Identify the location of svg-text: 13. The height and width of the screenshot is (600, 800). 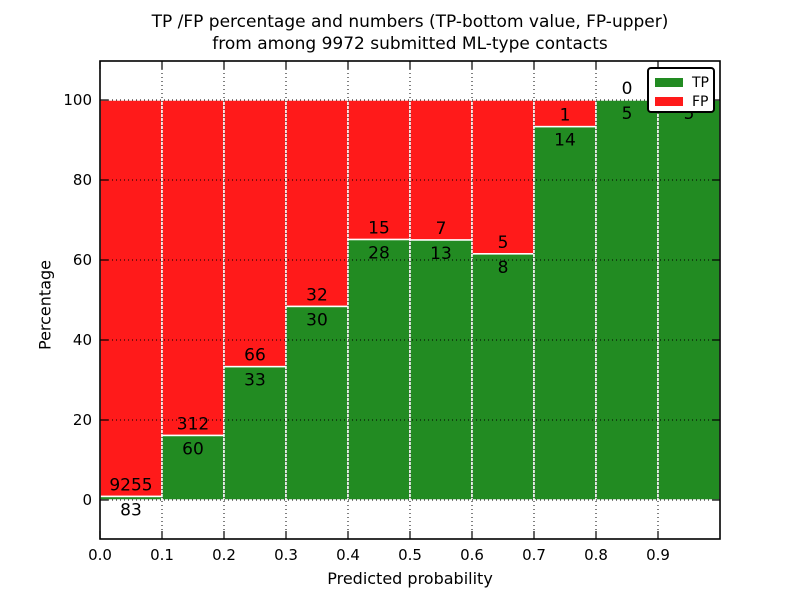
(441, 254).